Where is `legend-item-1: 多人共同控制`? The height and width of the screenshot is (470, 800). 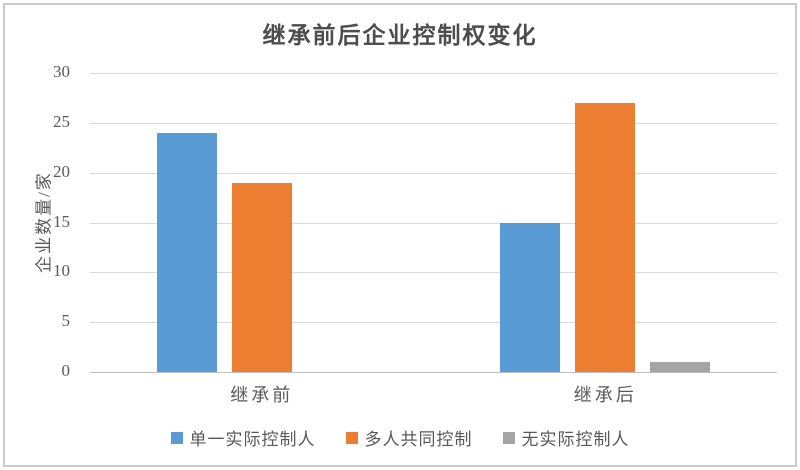
legend-item-1: 多人共同控制 is located at coordinates (409, 437).